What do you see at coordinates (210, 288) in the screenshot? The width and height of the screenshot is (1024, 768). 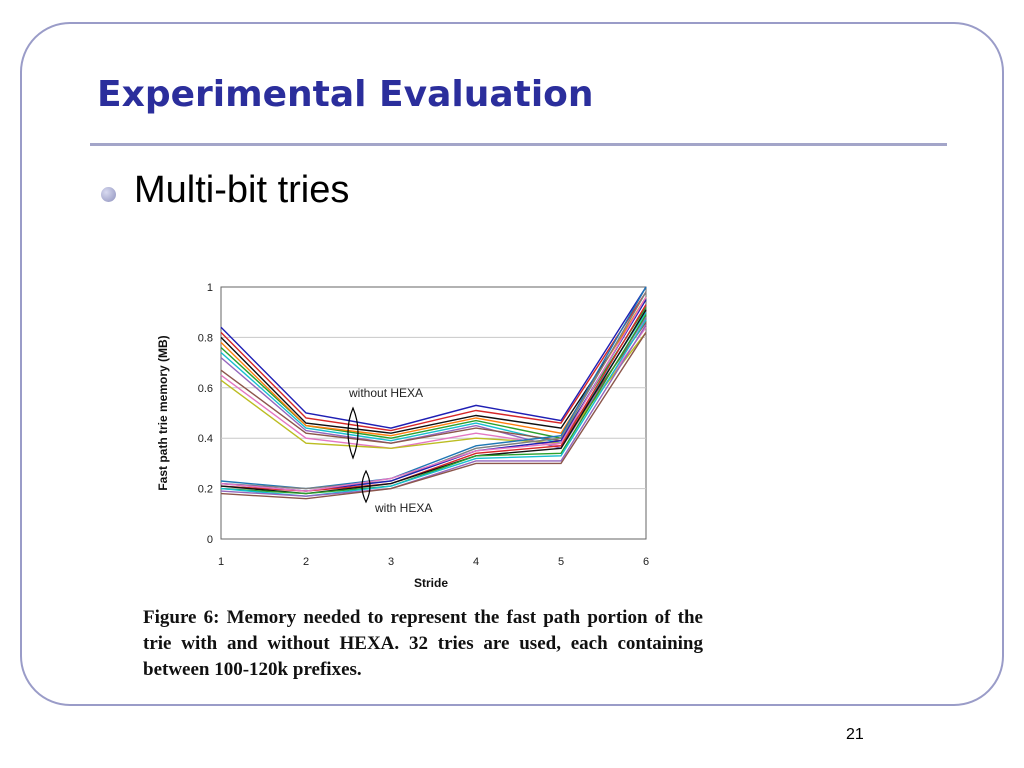 I see `y-tick-label: 1` at bounding box center [210, 288].